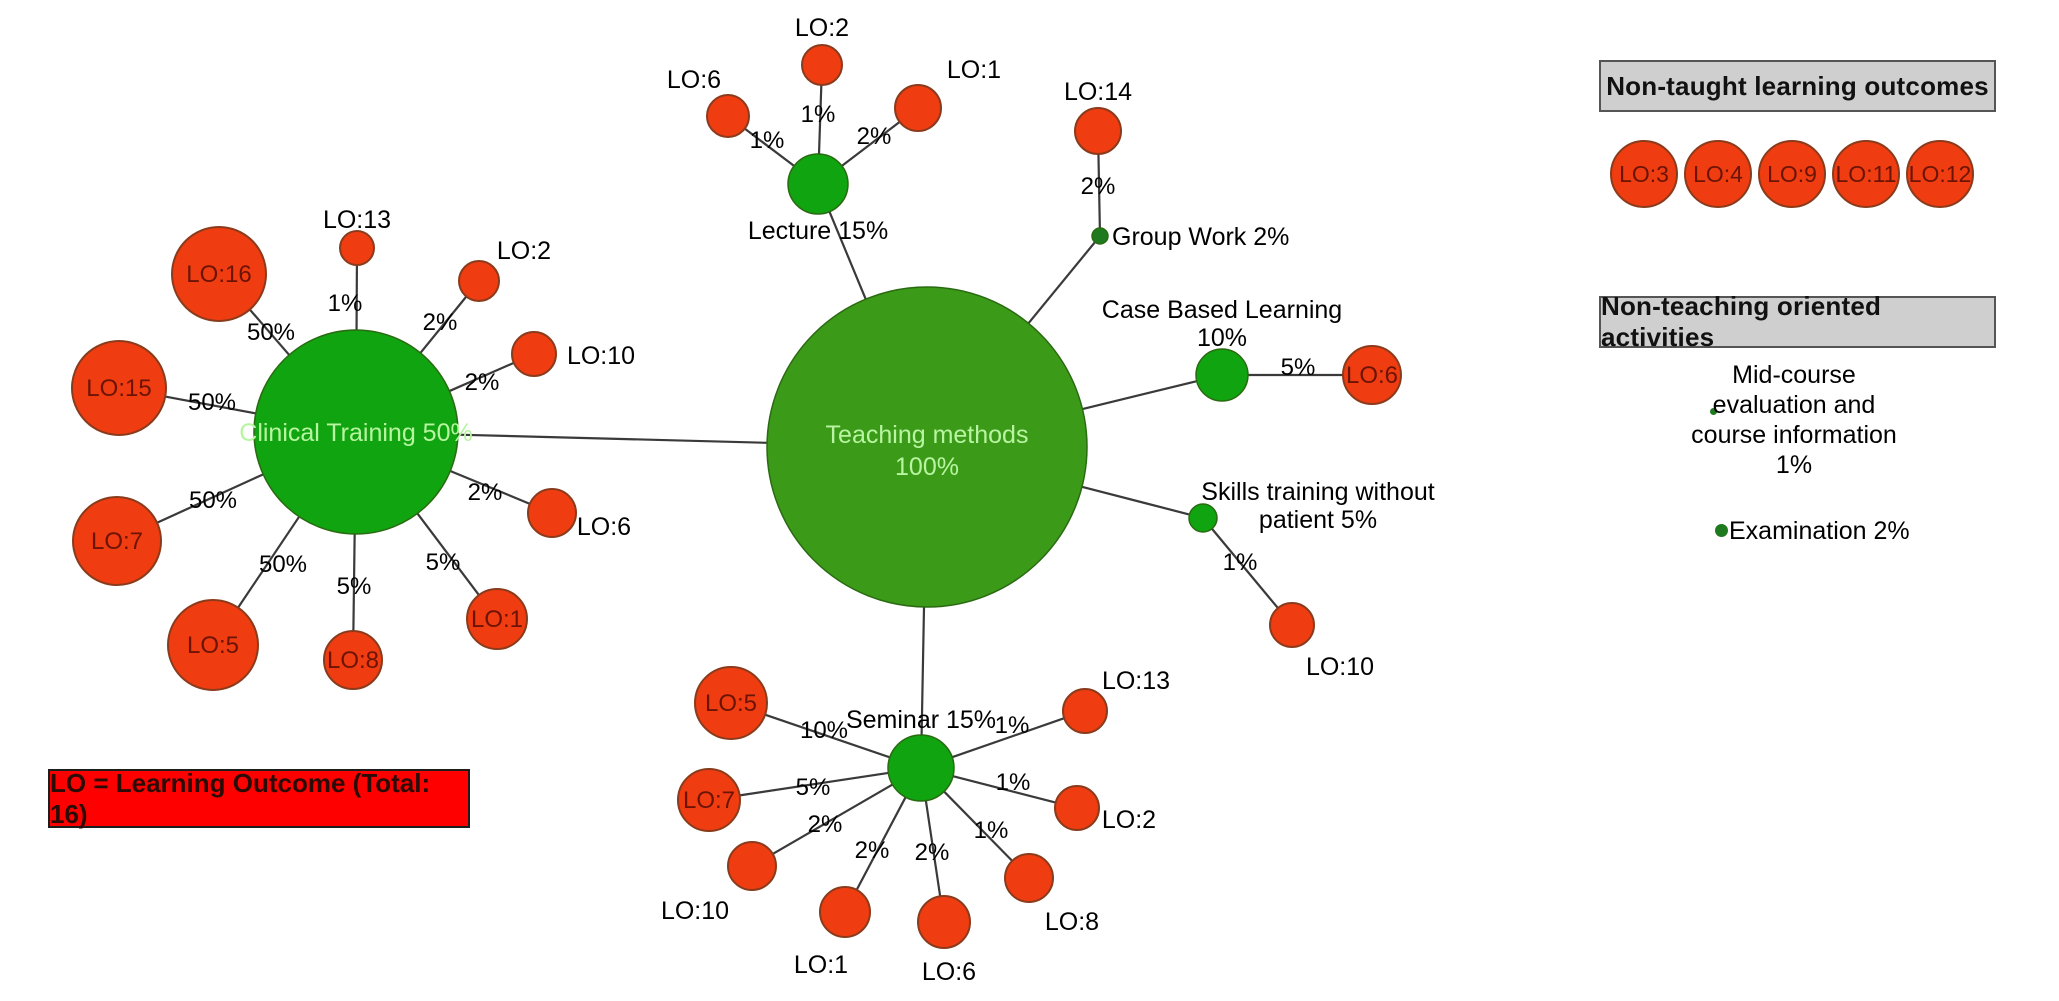 The image size is (2059, 1001). What do you see at coordinates (497, 619) in the screenshot?
I see `lo-node-ct-lo1` at bounding box center [497, 619].